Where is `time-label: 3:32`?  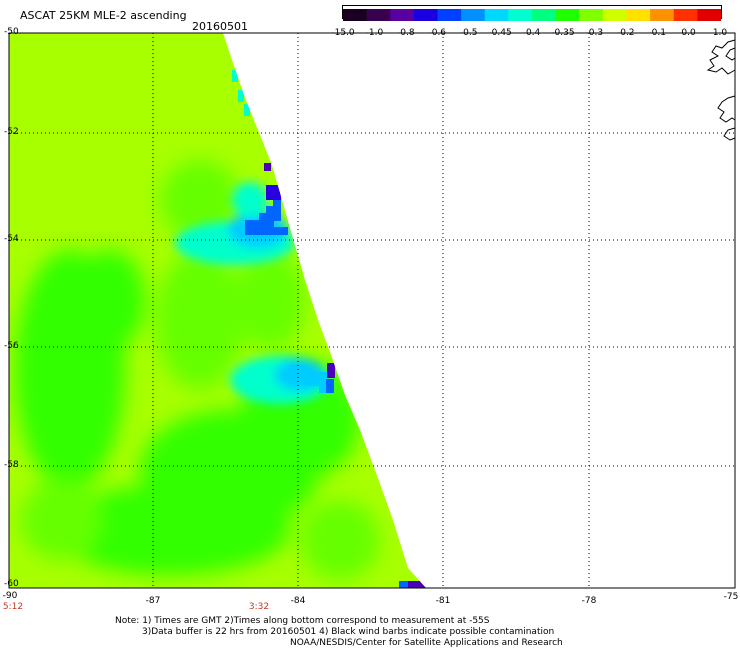 time-label: 3:32 is located at coordinates (259, 607).